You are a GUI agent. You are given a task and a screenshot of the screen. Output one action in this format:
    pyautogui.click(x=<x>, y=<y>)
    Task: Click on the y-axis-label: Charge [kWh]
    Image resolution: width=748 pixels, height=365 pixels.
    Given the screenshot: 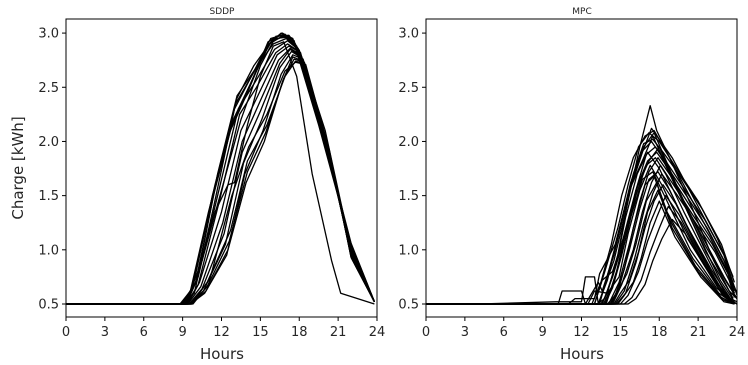 What is the action you would take?
    pyautogui.click(x=18, y=167)
    